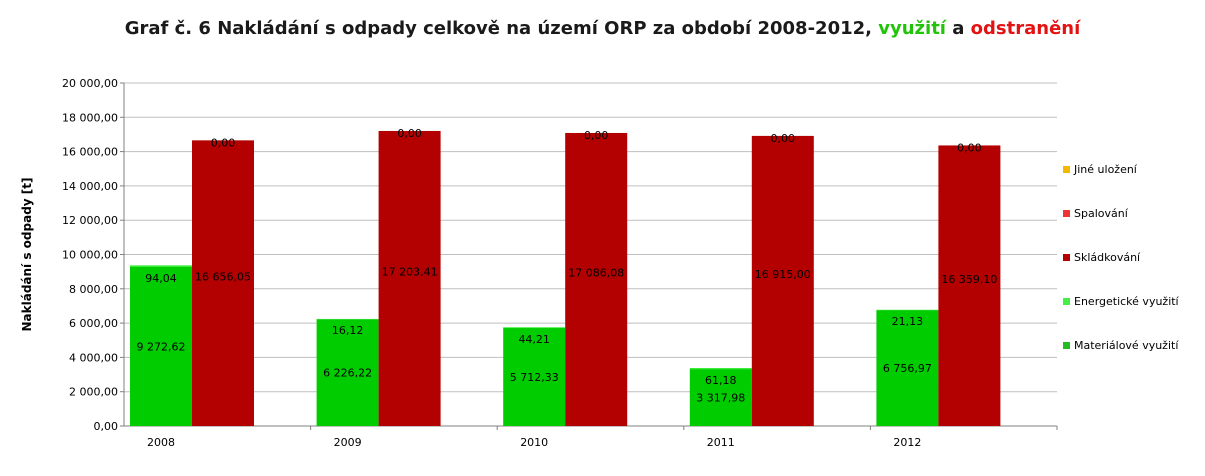 The image size is (1205, 476). What do you see at coordinates (90, 152) in the screenshot?
I see `y-tick-label: 16 000,00` at bounding box center [90, 152].